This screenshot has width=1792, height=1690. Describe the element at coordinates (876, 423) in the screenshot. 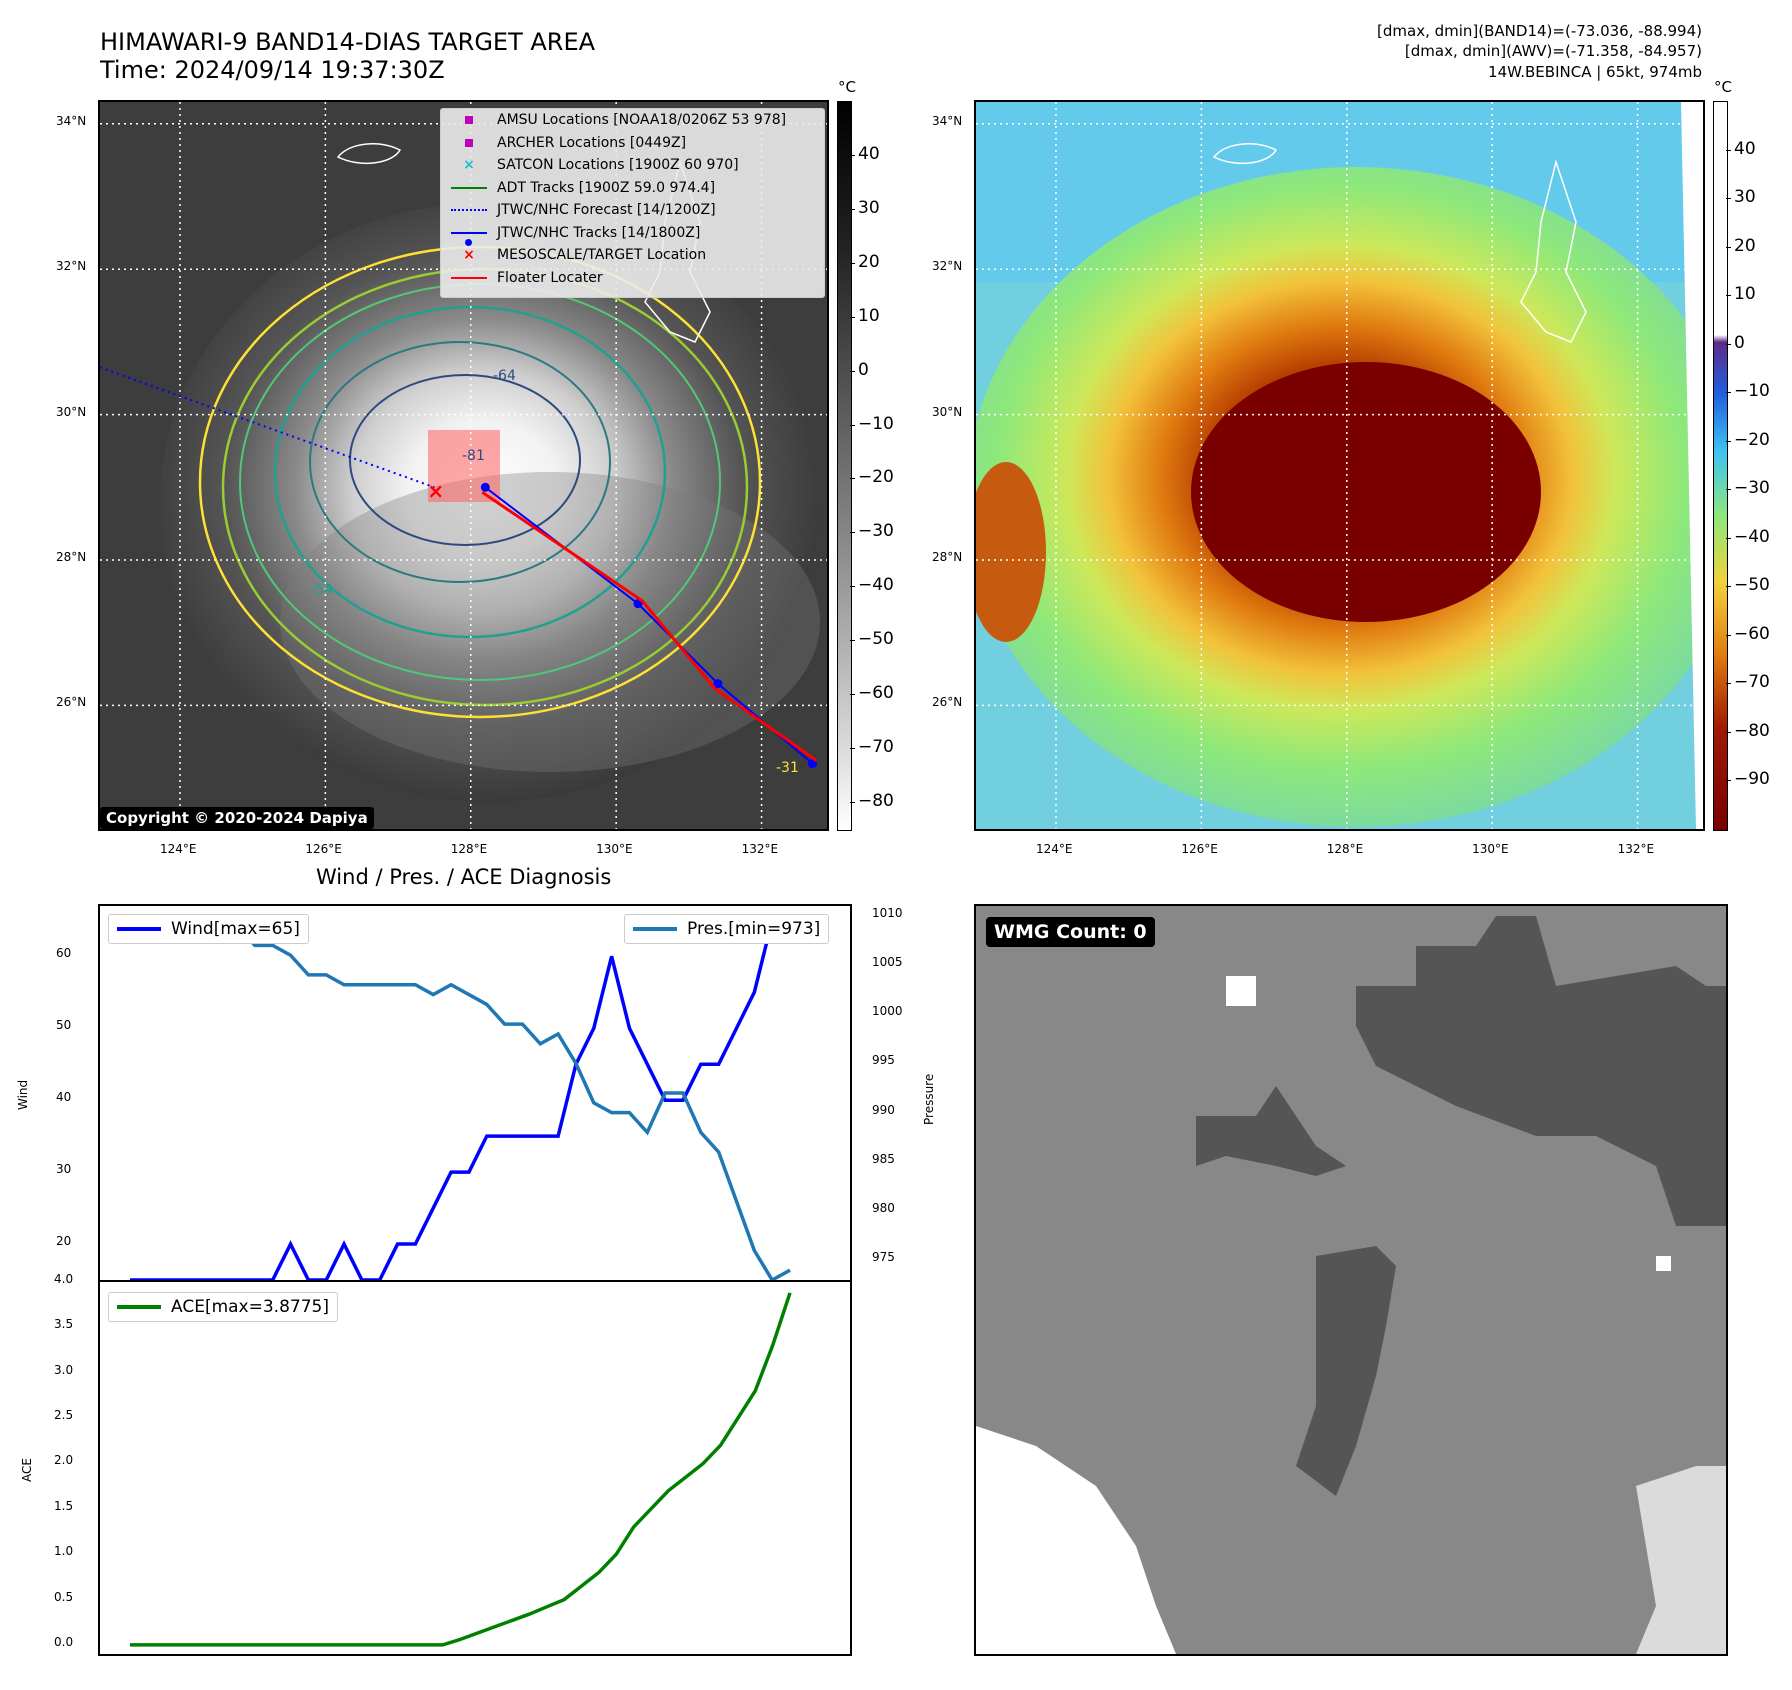

I see `cb1-ticks-label: −10` at that location.